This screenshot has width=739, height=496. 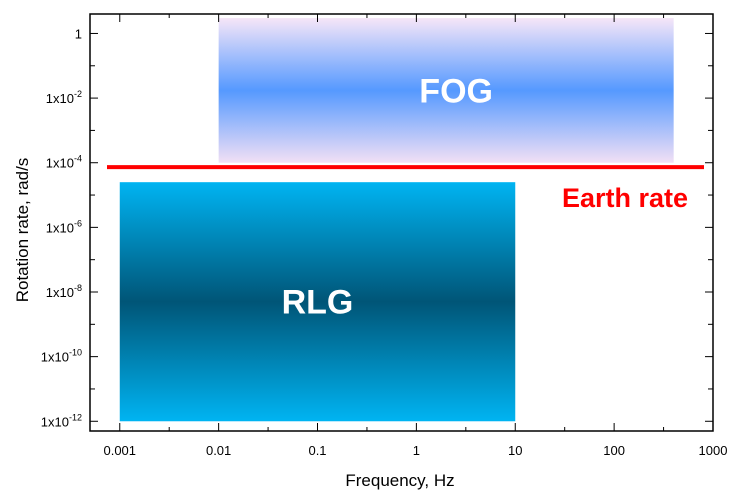 I want to click on y-tick-label: 1x10⁻¹², so click(x=61, y=420).